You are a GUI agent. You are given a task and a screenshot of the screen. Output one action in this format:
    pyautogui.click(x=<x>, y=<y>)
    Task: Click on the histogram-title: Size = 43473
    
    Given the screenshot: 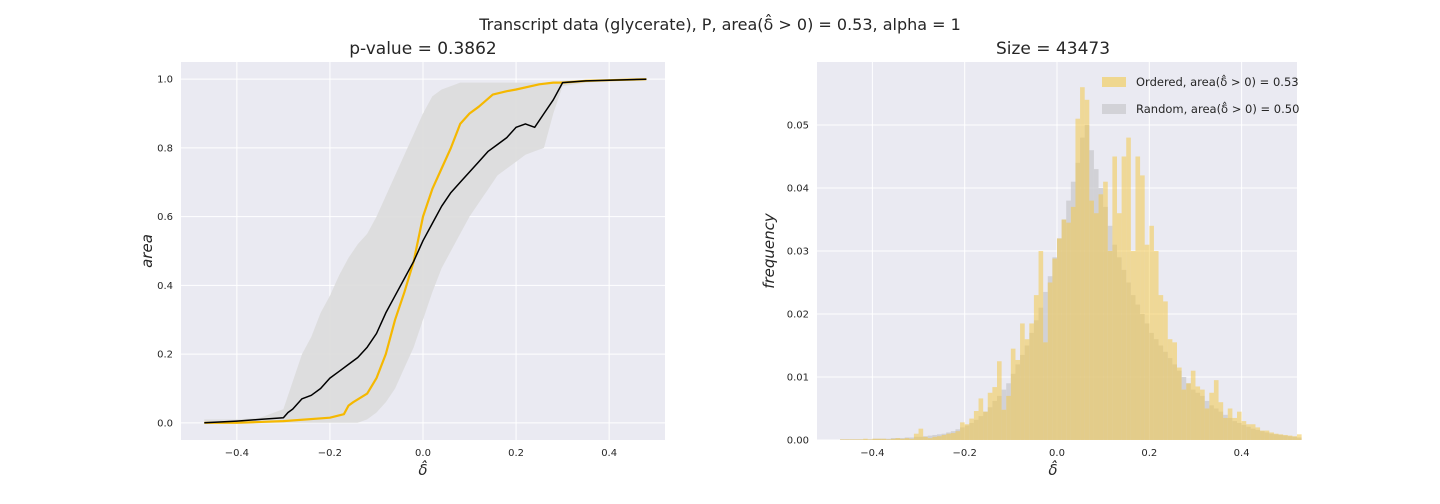 What is the action you would take?
    pyautogui.click(x=1053, y=49)
    